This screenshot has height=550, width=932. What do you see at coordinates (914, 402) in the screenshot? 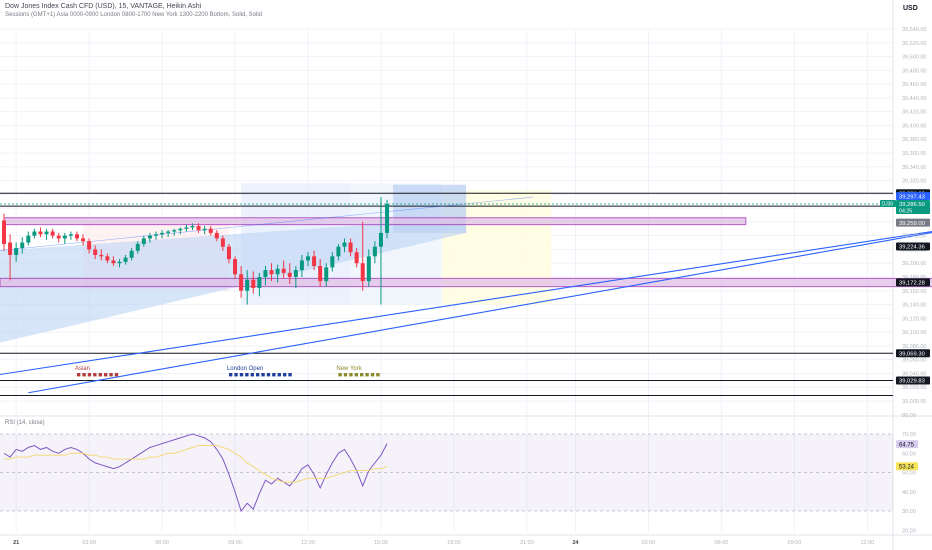
I see `price-tick-label: 39,000.00` at bounding box center [914, 402].